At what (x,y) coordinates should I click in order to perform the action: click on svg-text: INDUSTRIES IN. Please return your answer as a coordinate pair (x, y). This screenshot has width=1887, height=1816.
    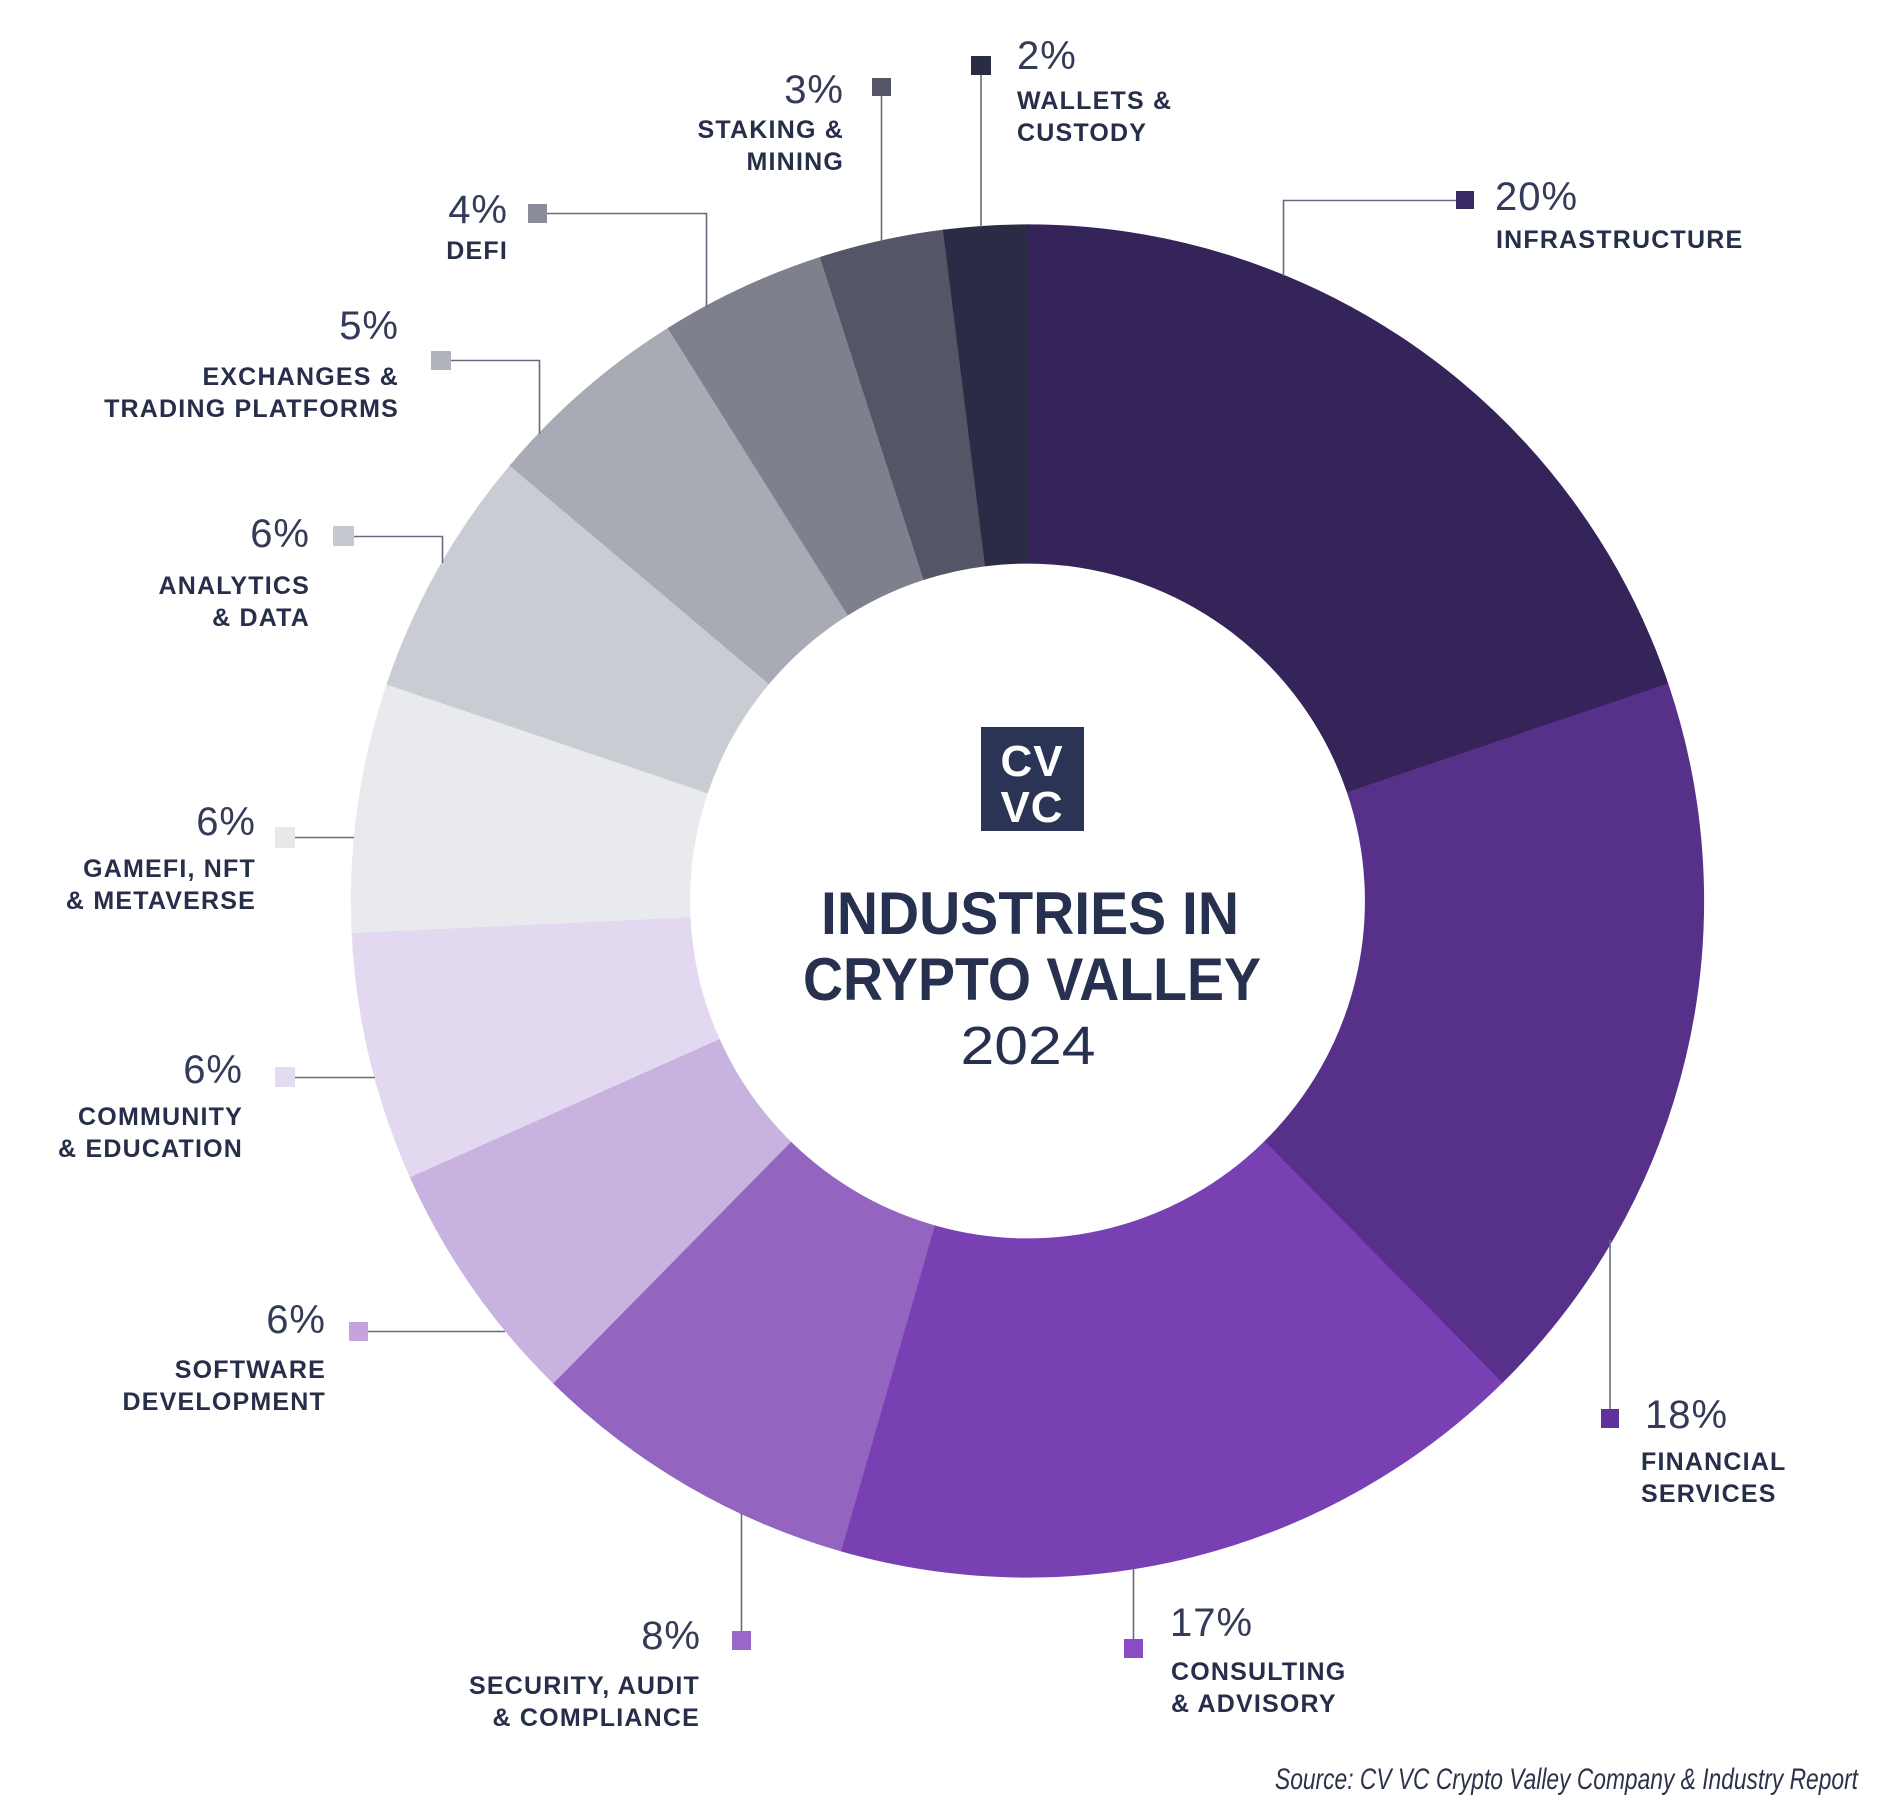
    Looking at the image, I should click on (1030, 913).